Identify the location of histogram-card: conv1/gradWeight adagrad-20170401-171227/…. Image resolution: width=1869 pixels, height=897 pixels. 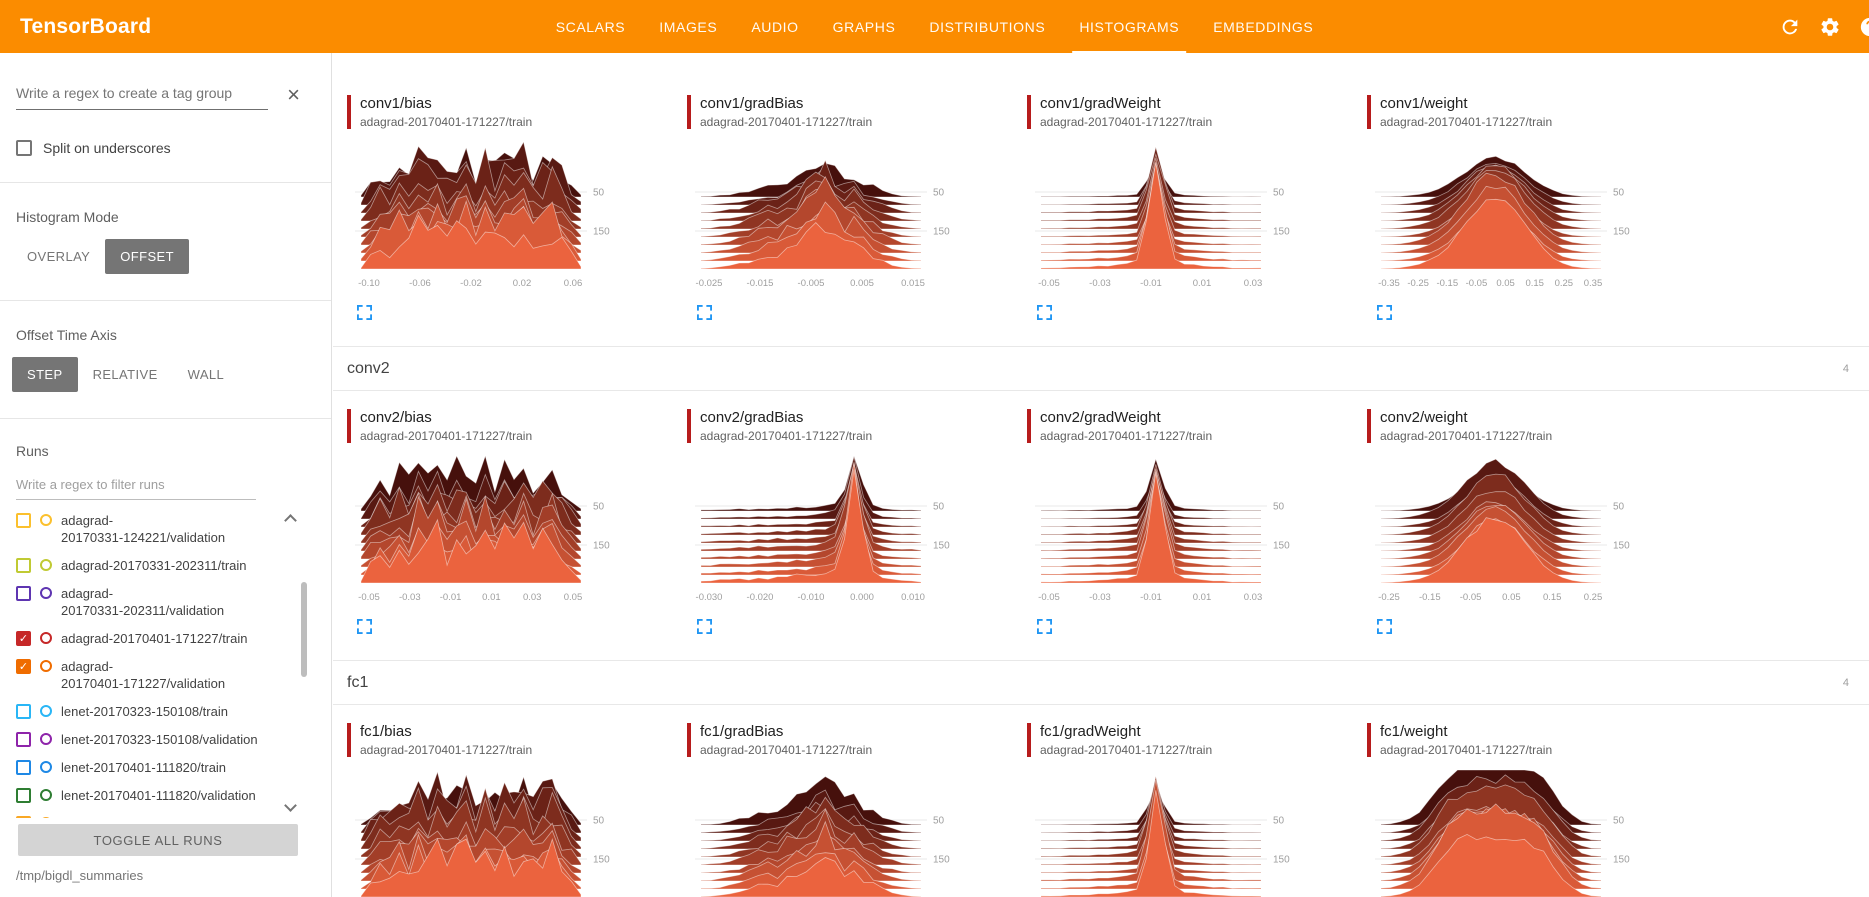
(1197, 212).